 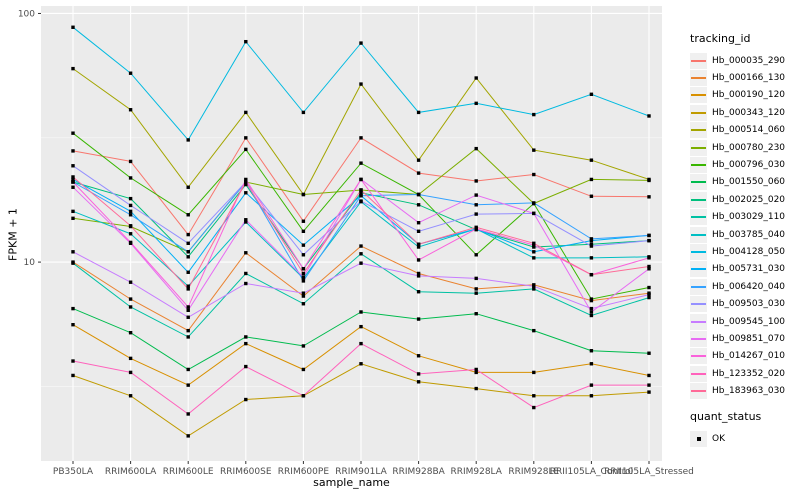 I want to click on legend-item: Hb_000514_060, so click(x=745, y=130).